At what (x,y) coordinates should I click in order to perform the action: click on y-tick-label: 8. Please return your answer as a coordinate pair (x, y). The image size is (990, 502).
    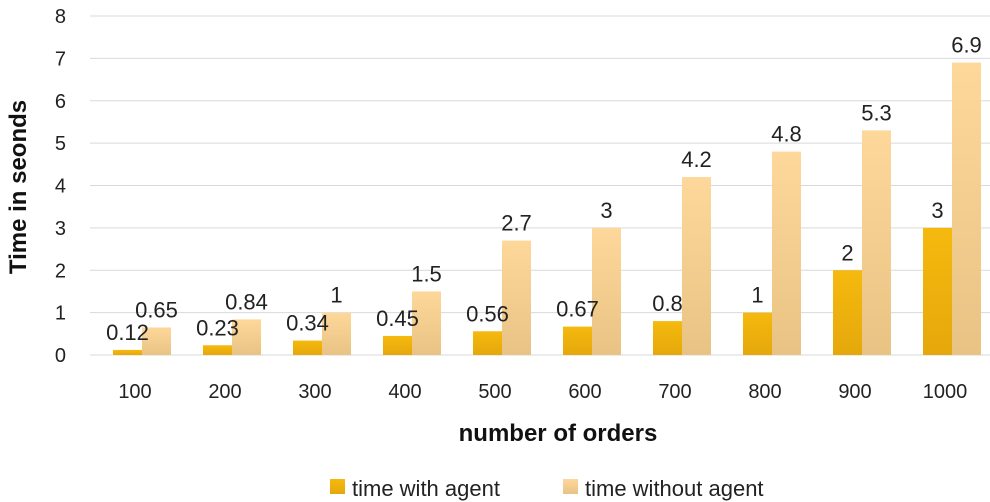
    Looking at the image, I should click on (60, 17).